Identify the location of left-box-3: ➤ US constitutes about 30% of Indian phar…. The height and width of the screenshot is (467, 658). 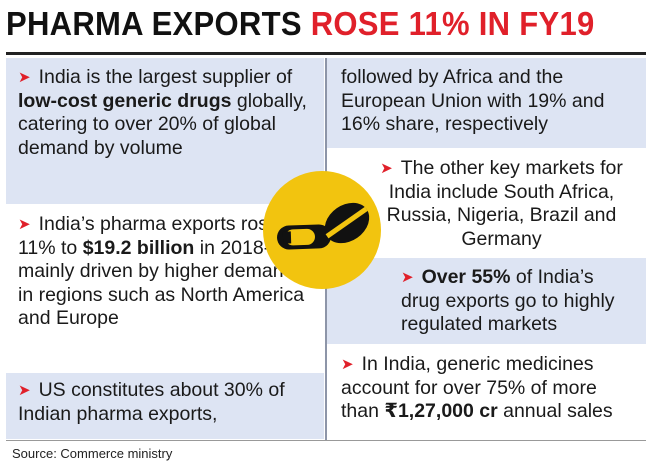
(165, 406).